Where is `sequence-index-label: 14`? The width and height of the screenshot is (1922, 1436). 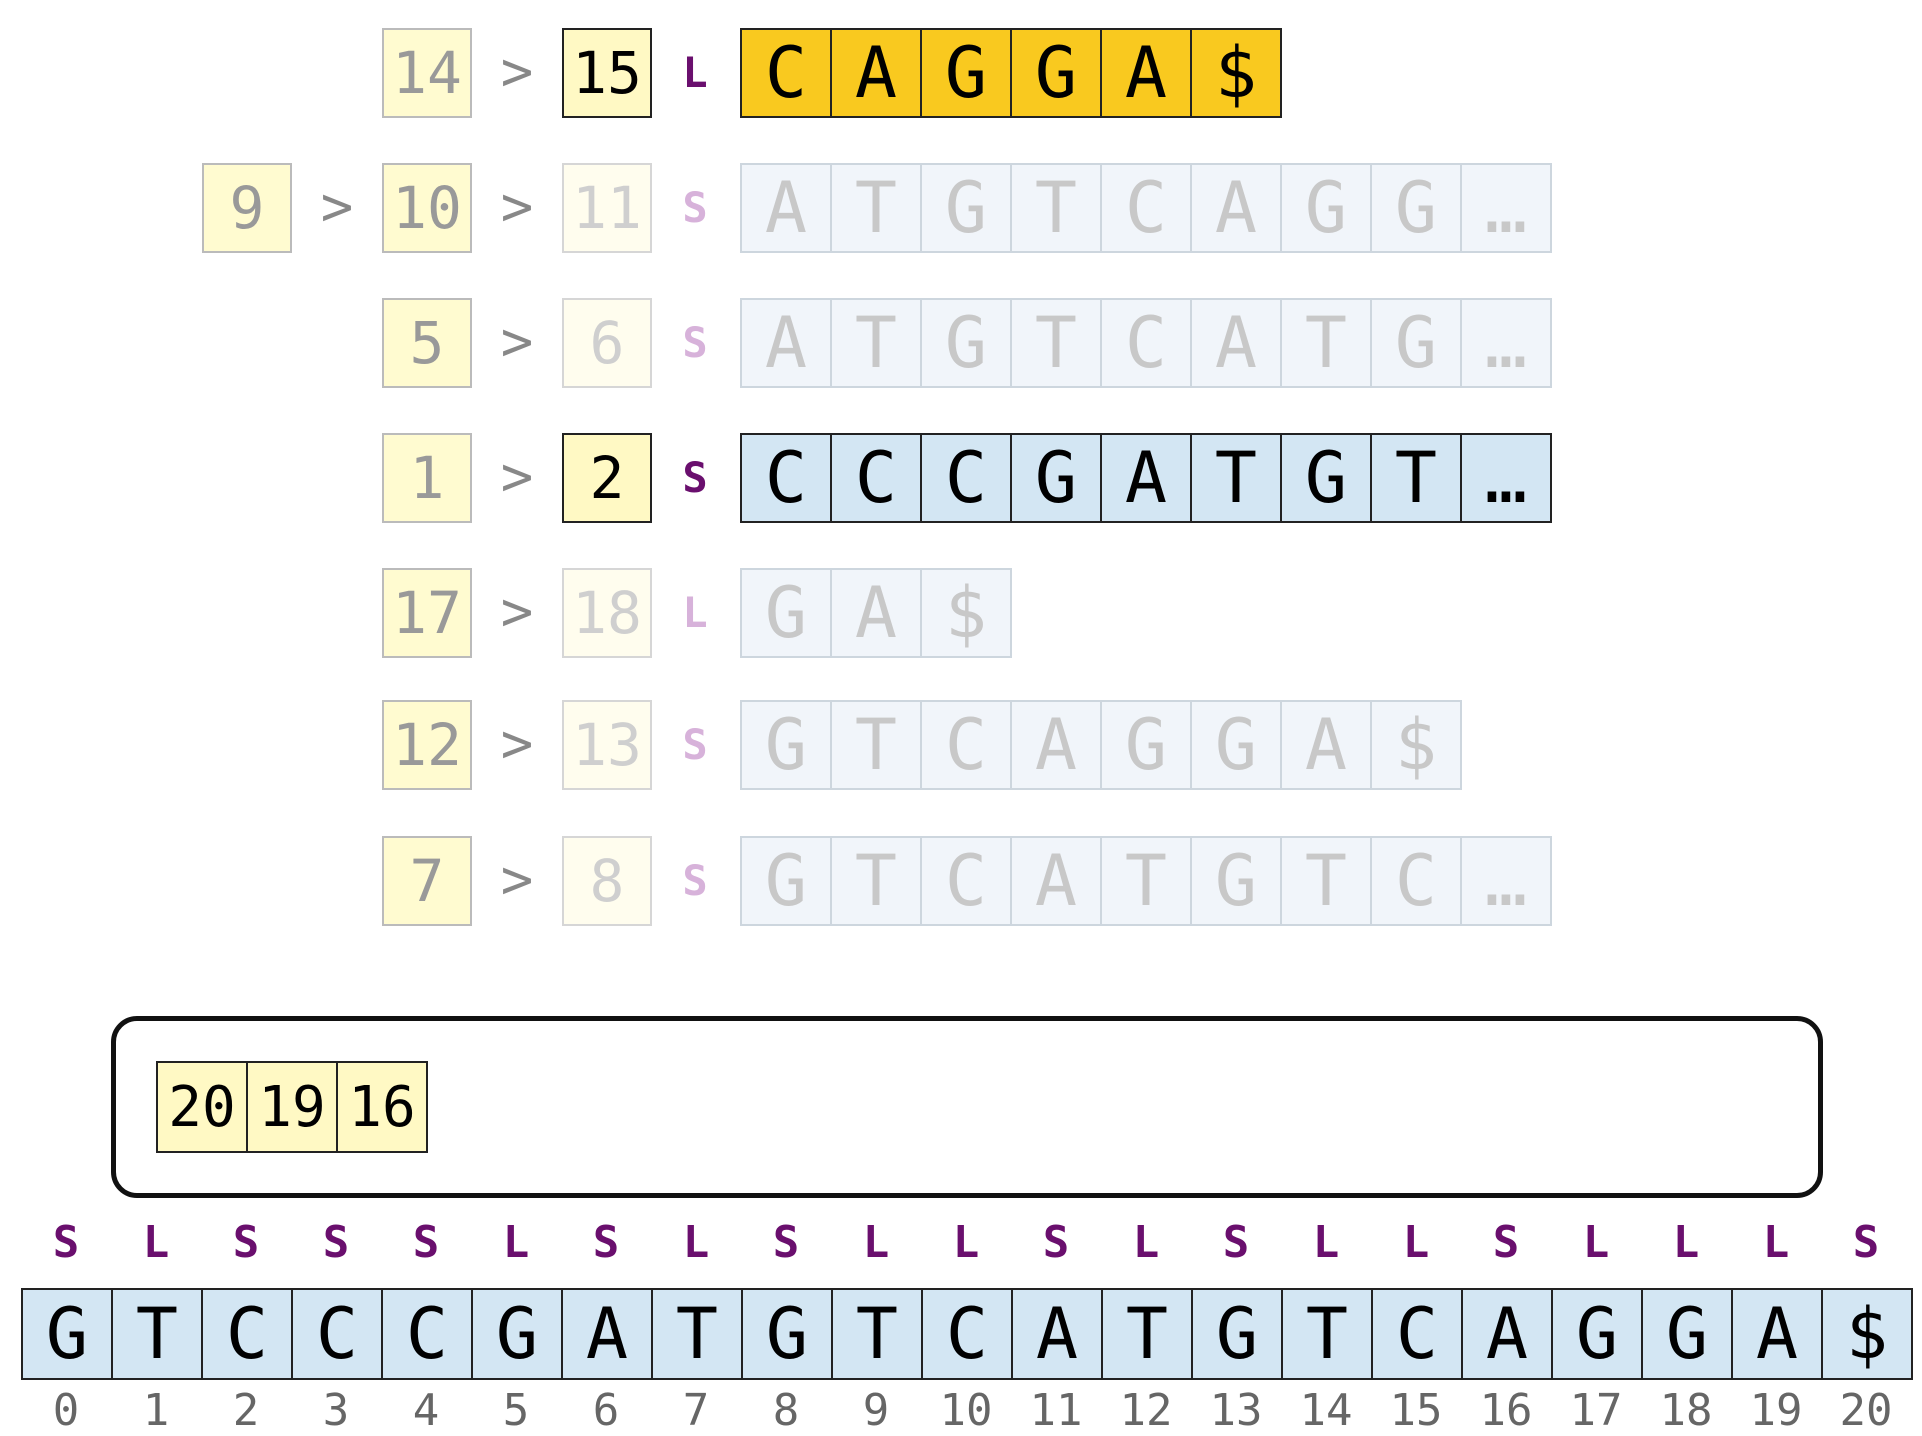 sequence-index-label: 14 is located at coordinates (1326, 1410).